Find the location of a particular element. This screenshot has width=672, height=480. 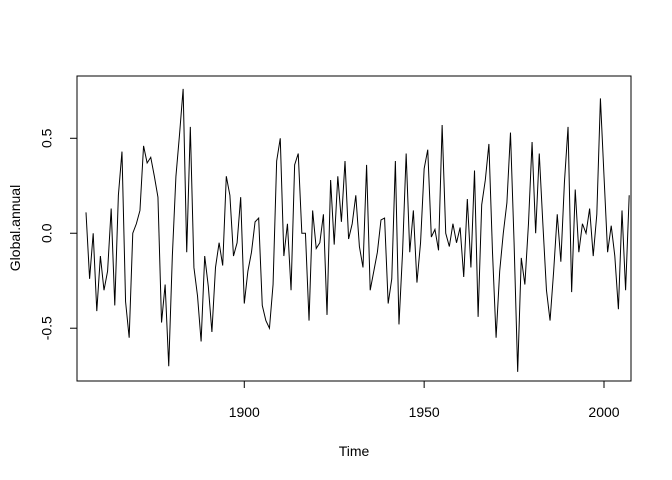

y-tick-label: 0.5 is located at coordinates (47, 138).